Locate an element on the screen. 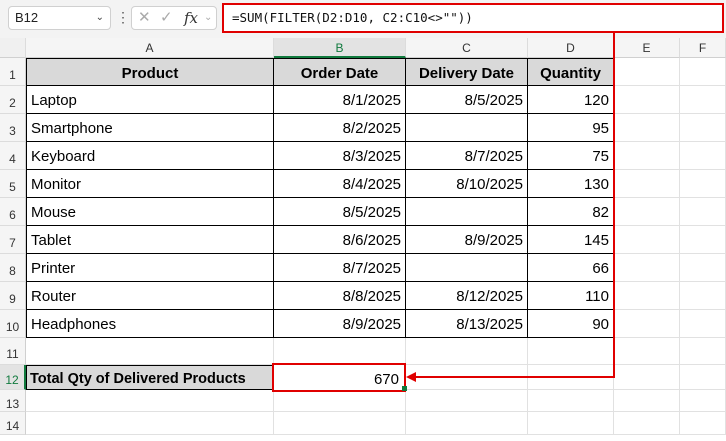 The width and height of the screenshot is (726, 441). table-cell: 66 is located at coordinates (571, 268).